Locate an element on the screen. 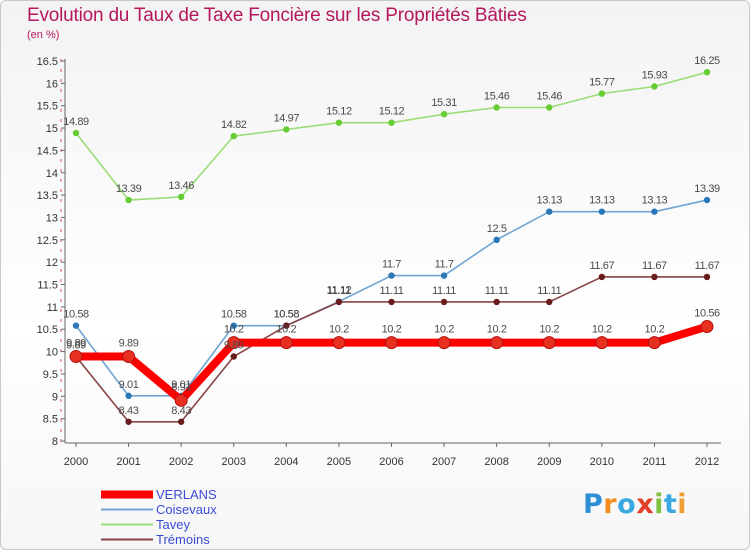 Image resolution: width=750 pixels, height=550 pixels. data-label: 11.7 is located at coordinates (391, 265).